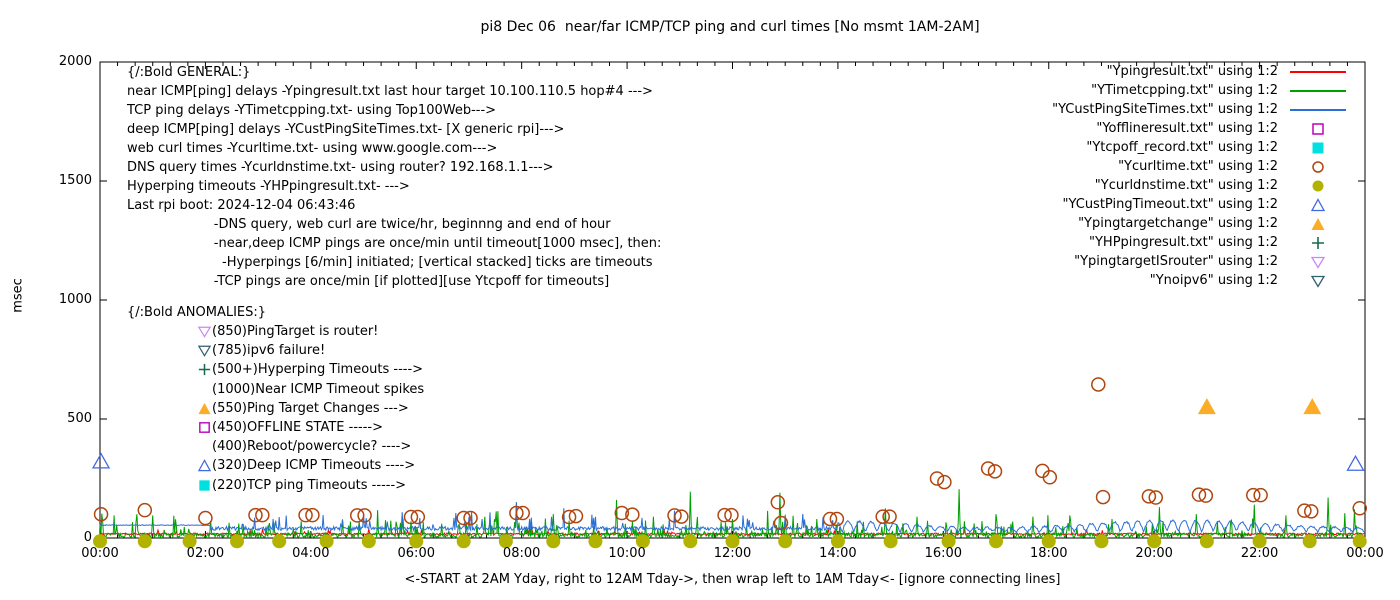  I want to click on anomalies-title: {/:Bold ANOMALIES:}, so click(197, 312).